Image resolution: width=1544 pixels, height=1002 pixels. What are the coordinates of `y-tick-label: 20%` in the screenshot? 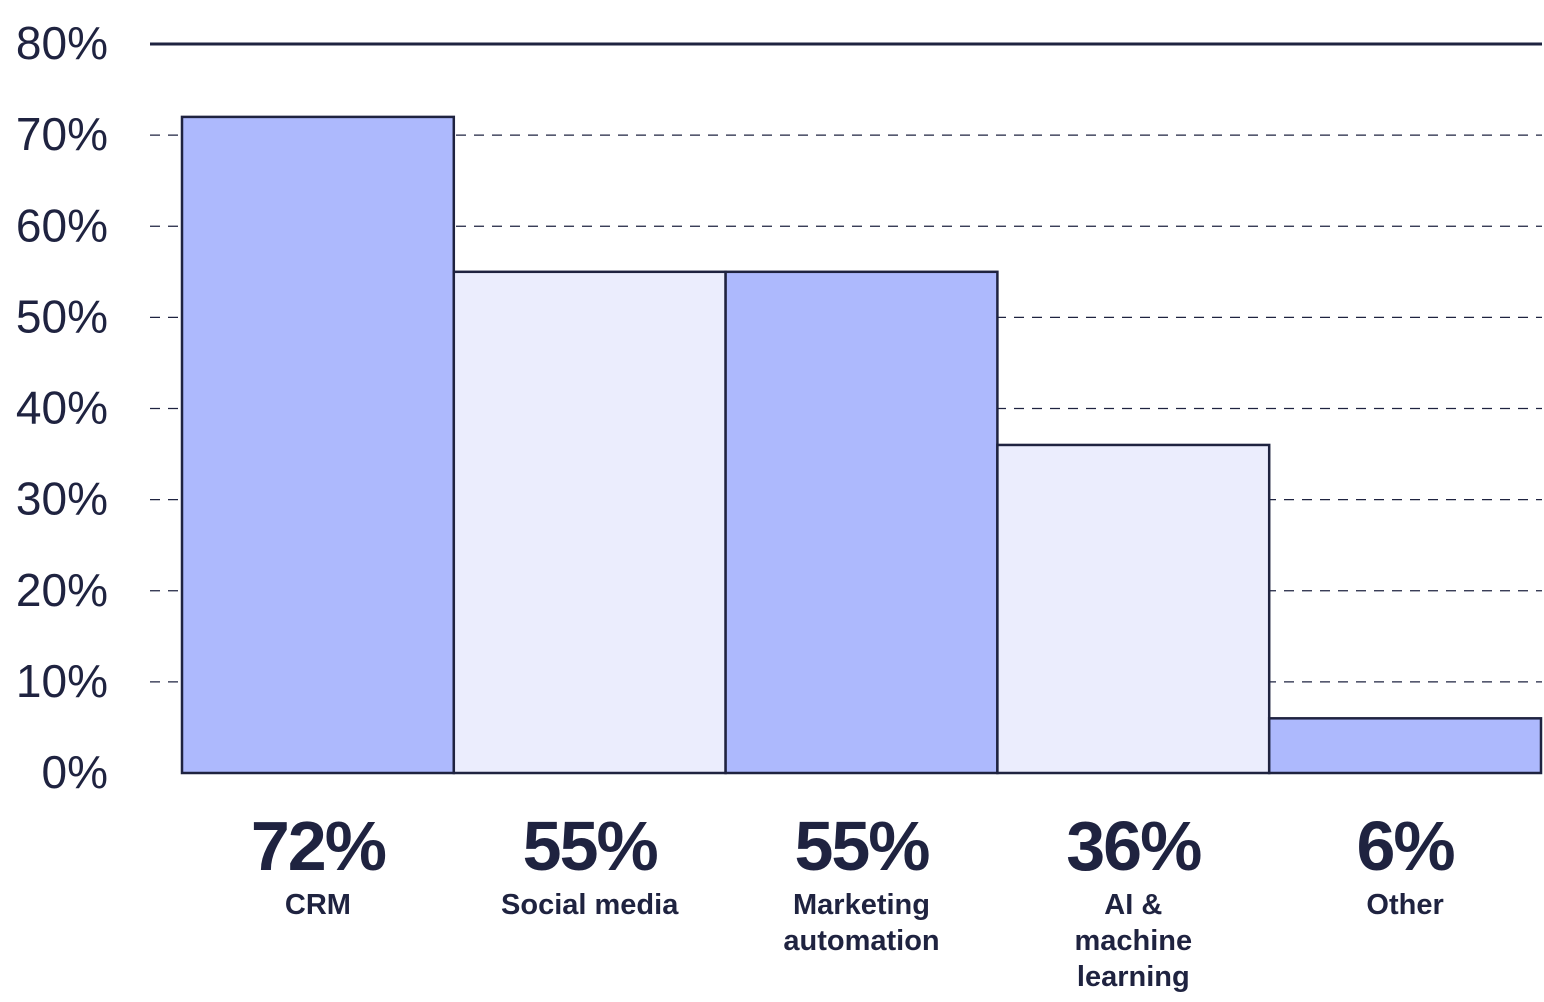 It's located at (62, 590).